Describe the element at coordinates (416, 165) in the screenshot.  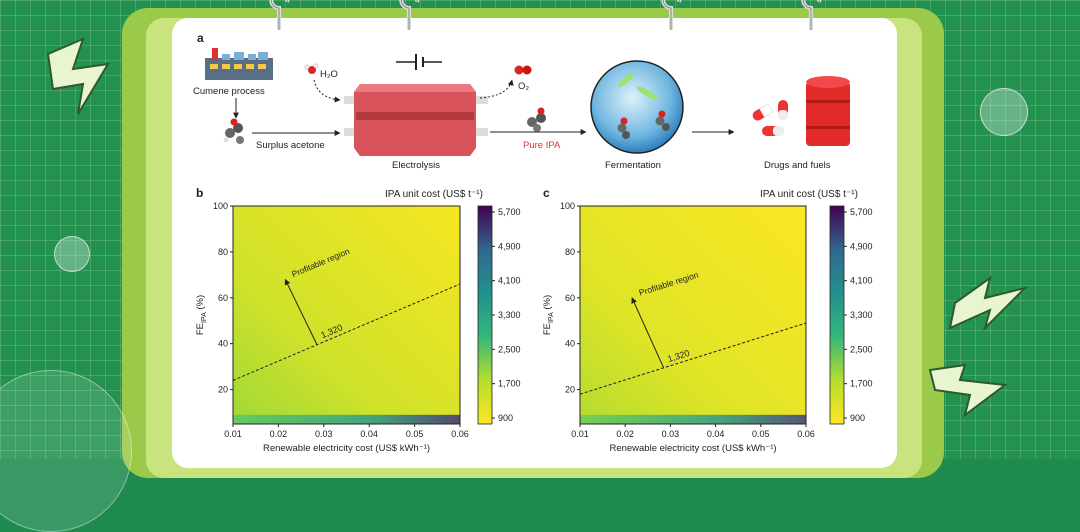
I see `electrolysis-label: Electrolysis` at that location.